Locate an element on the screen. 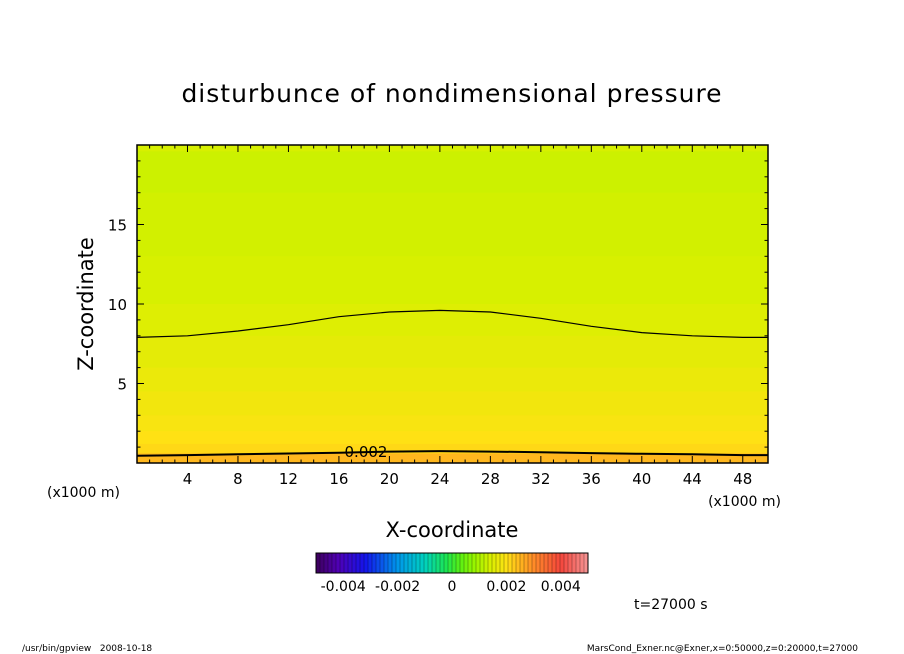  footer-left: /usr/bin/gpview 2008-10-18 is located at coordinates (87, 649).